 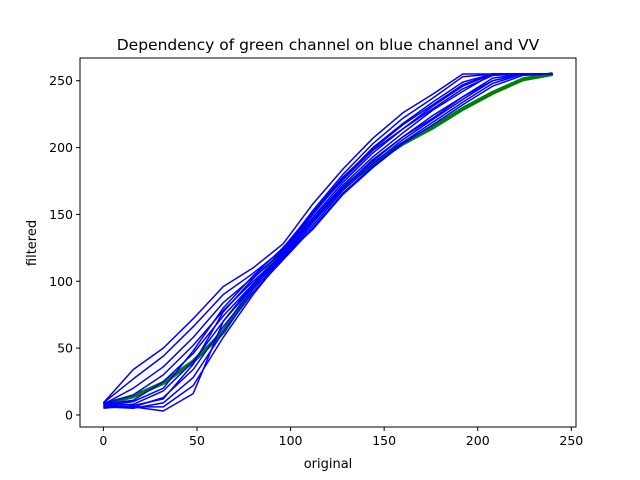 What do you see at coordinates (61, 80) in the screenshot?
I see `y-tick-label: 250` at bounding box center [61, 80].